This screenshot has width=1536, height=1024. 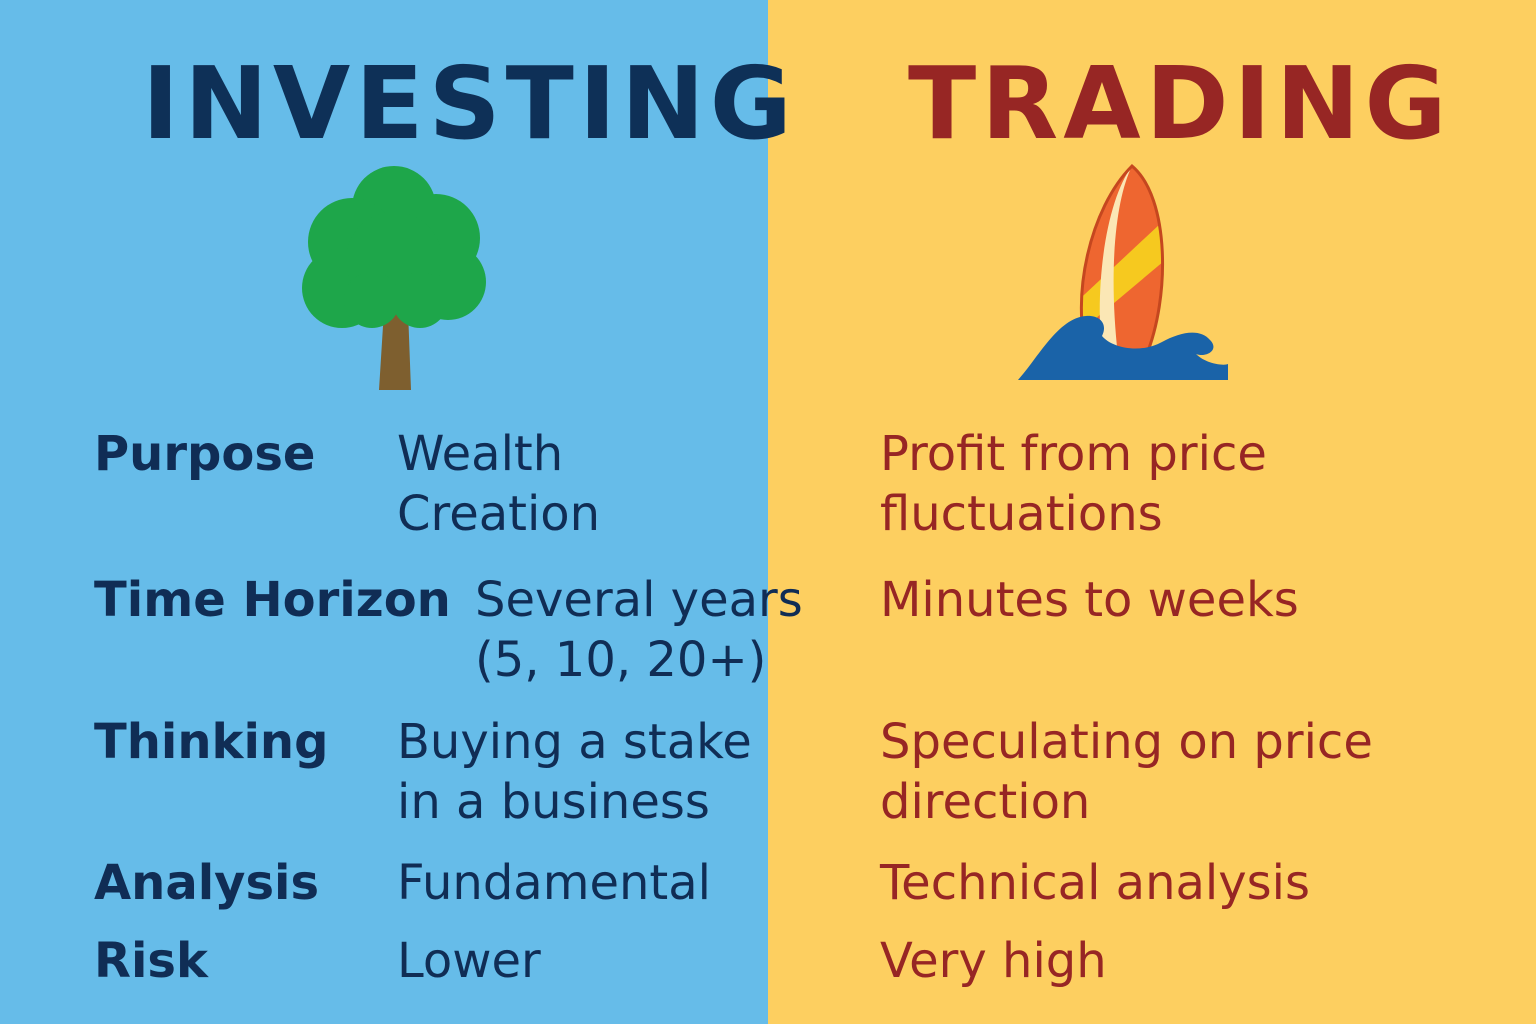 I want to click on row-label-thinking: Thinking, so click(x=211, y=742).